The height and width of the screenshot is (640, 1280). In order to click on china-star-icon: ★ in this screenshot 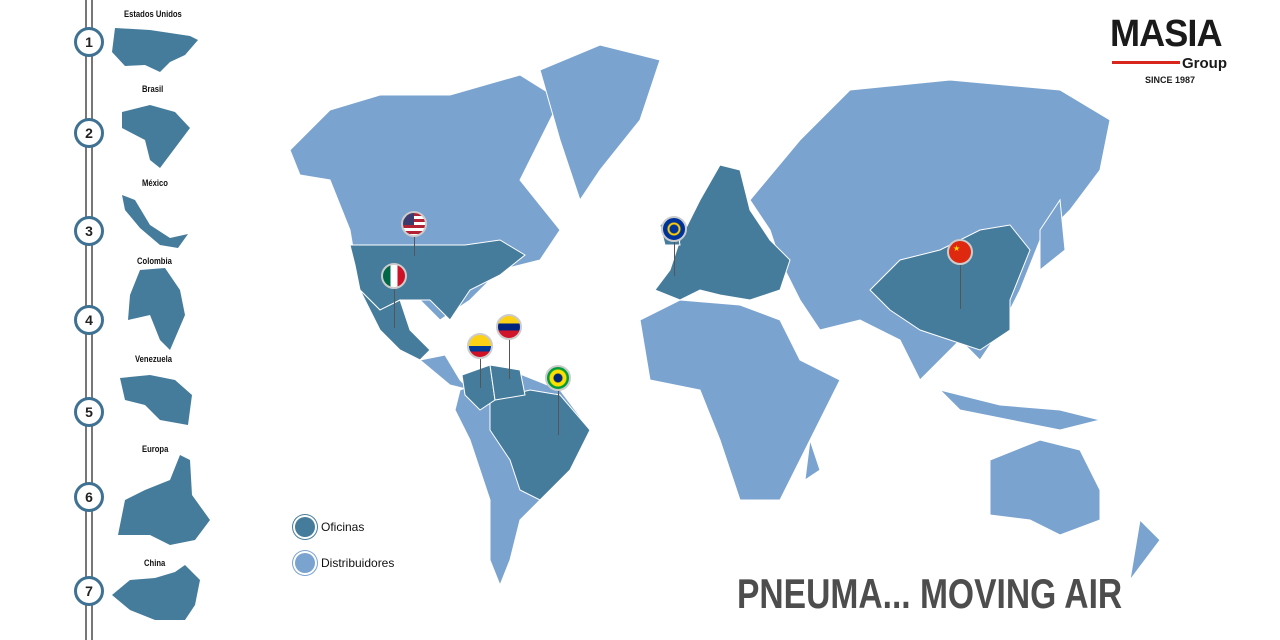, I will do `click(957, 248)`.